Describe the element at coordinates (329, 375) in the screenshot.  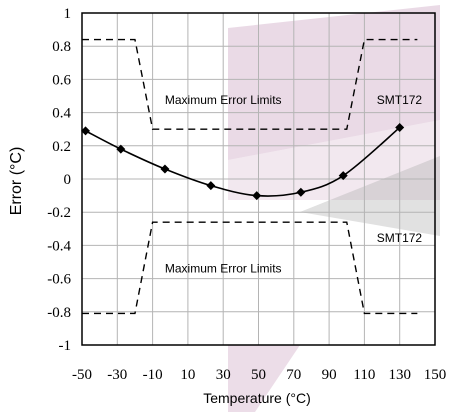
I see `x-tick-label: 90` at that location.